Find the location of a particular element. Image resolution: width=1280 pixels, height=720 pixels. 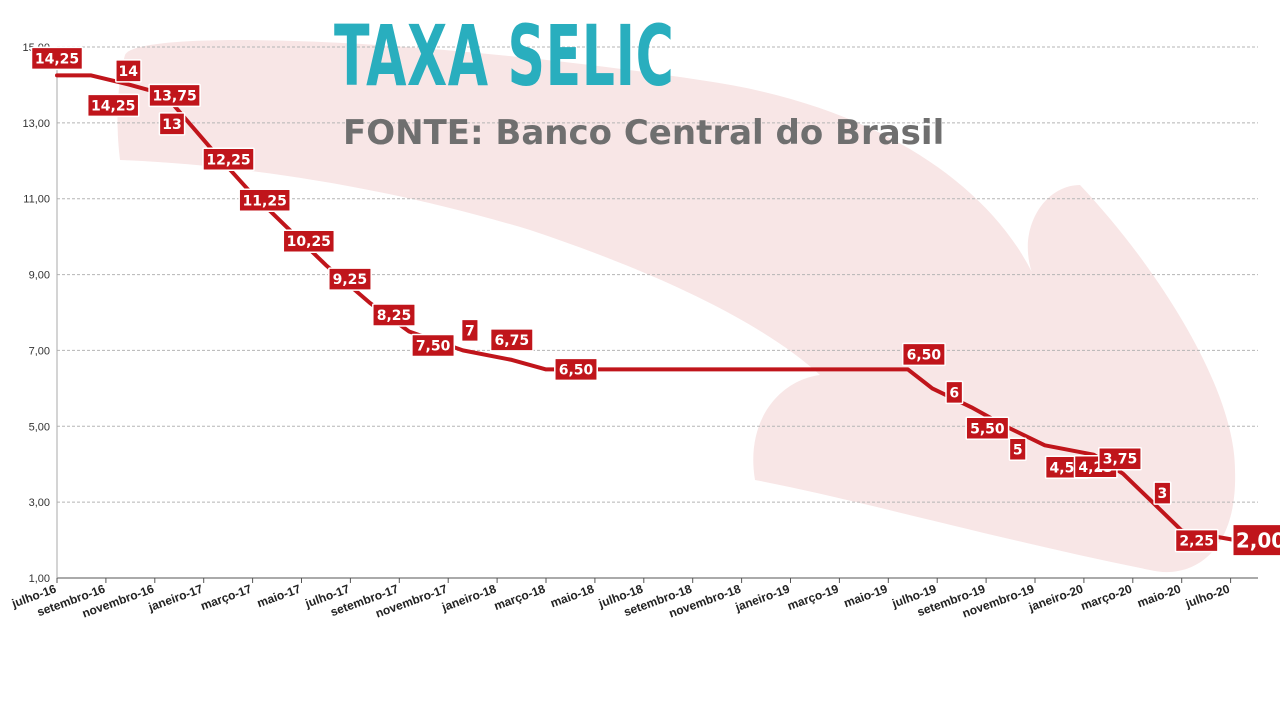

data-label: 2,25 is located at coordinates (1196, 540).